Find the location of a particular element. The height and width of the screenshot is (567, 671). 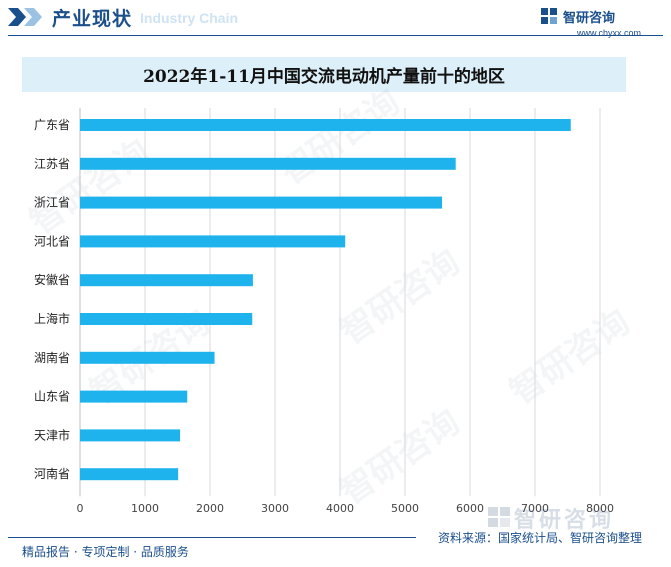

x-tick-label-3: 3000 is located at coordinates (275, 508).